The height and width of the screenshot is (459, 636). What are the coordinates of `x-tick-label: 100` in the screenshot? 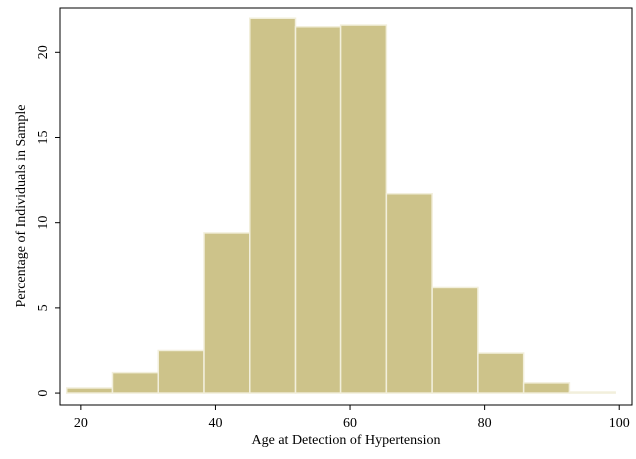 It's located at (619, 423).